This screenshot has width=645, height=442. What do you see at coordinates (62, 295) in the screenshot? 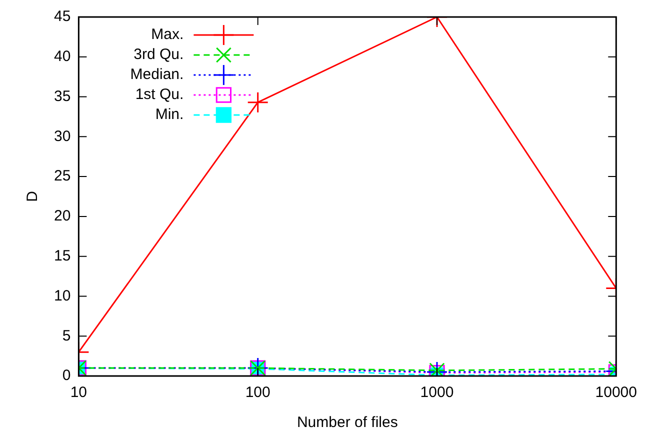
I see `y-tick-label: 10` at bounding box center [62, 295].